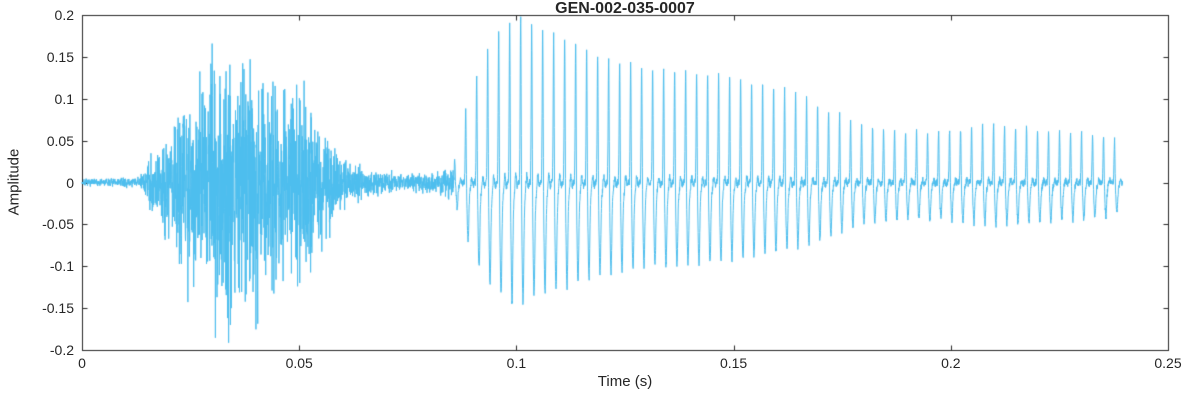  Describe the element at coordinates (625, 381) in the screenshot. I see `x-axis-label: Time (s)` at that location.